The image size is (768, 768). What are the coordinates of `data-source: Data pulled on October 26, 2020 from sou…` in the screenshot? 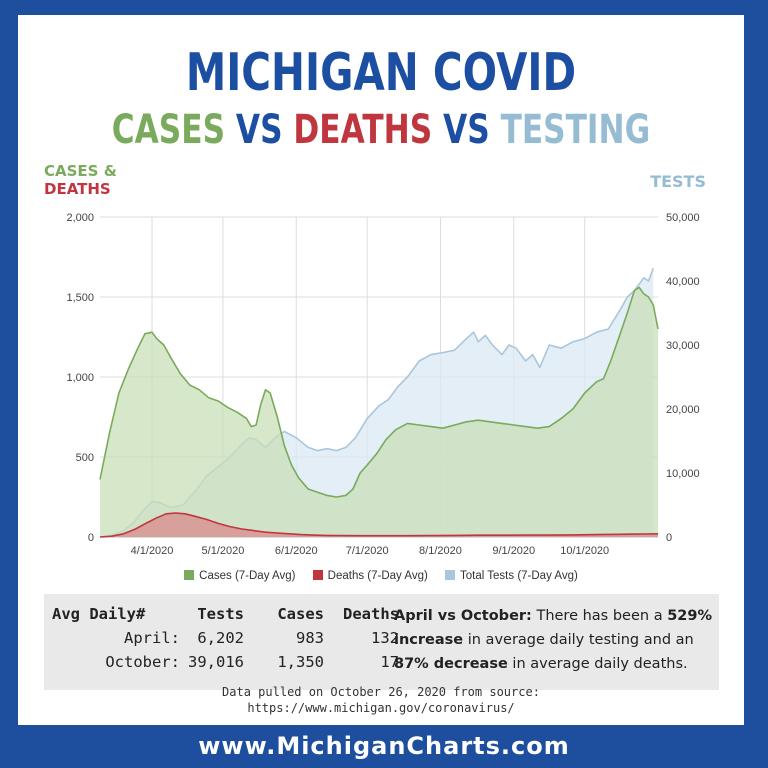 It's located at (381, 700).